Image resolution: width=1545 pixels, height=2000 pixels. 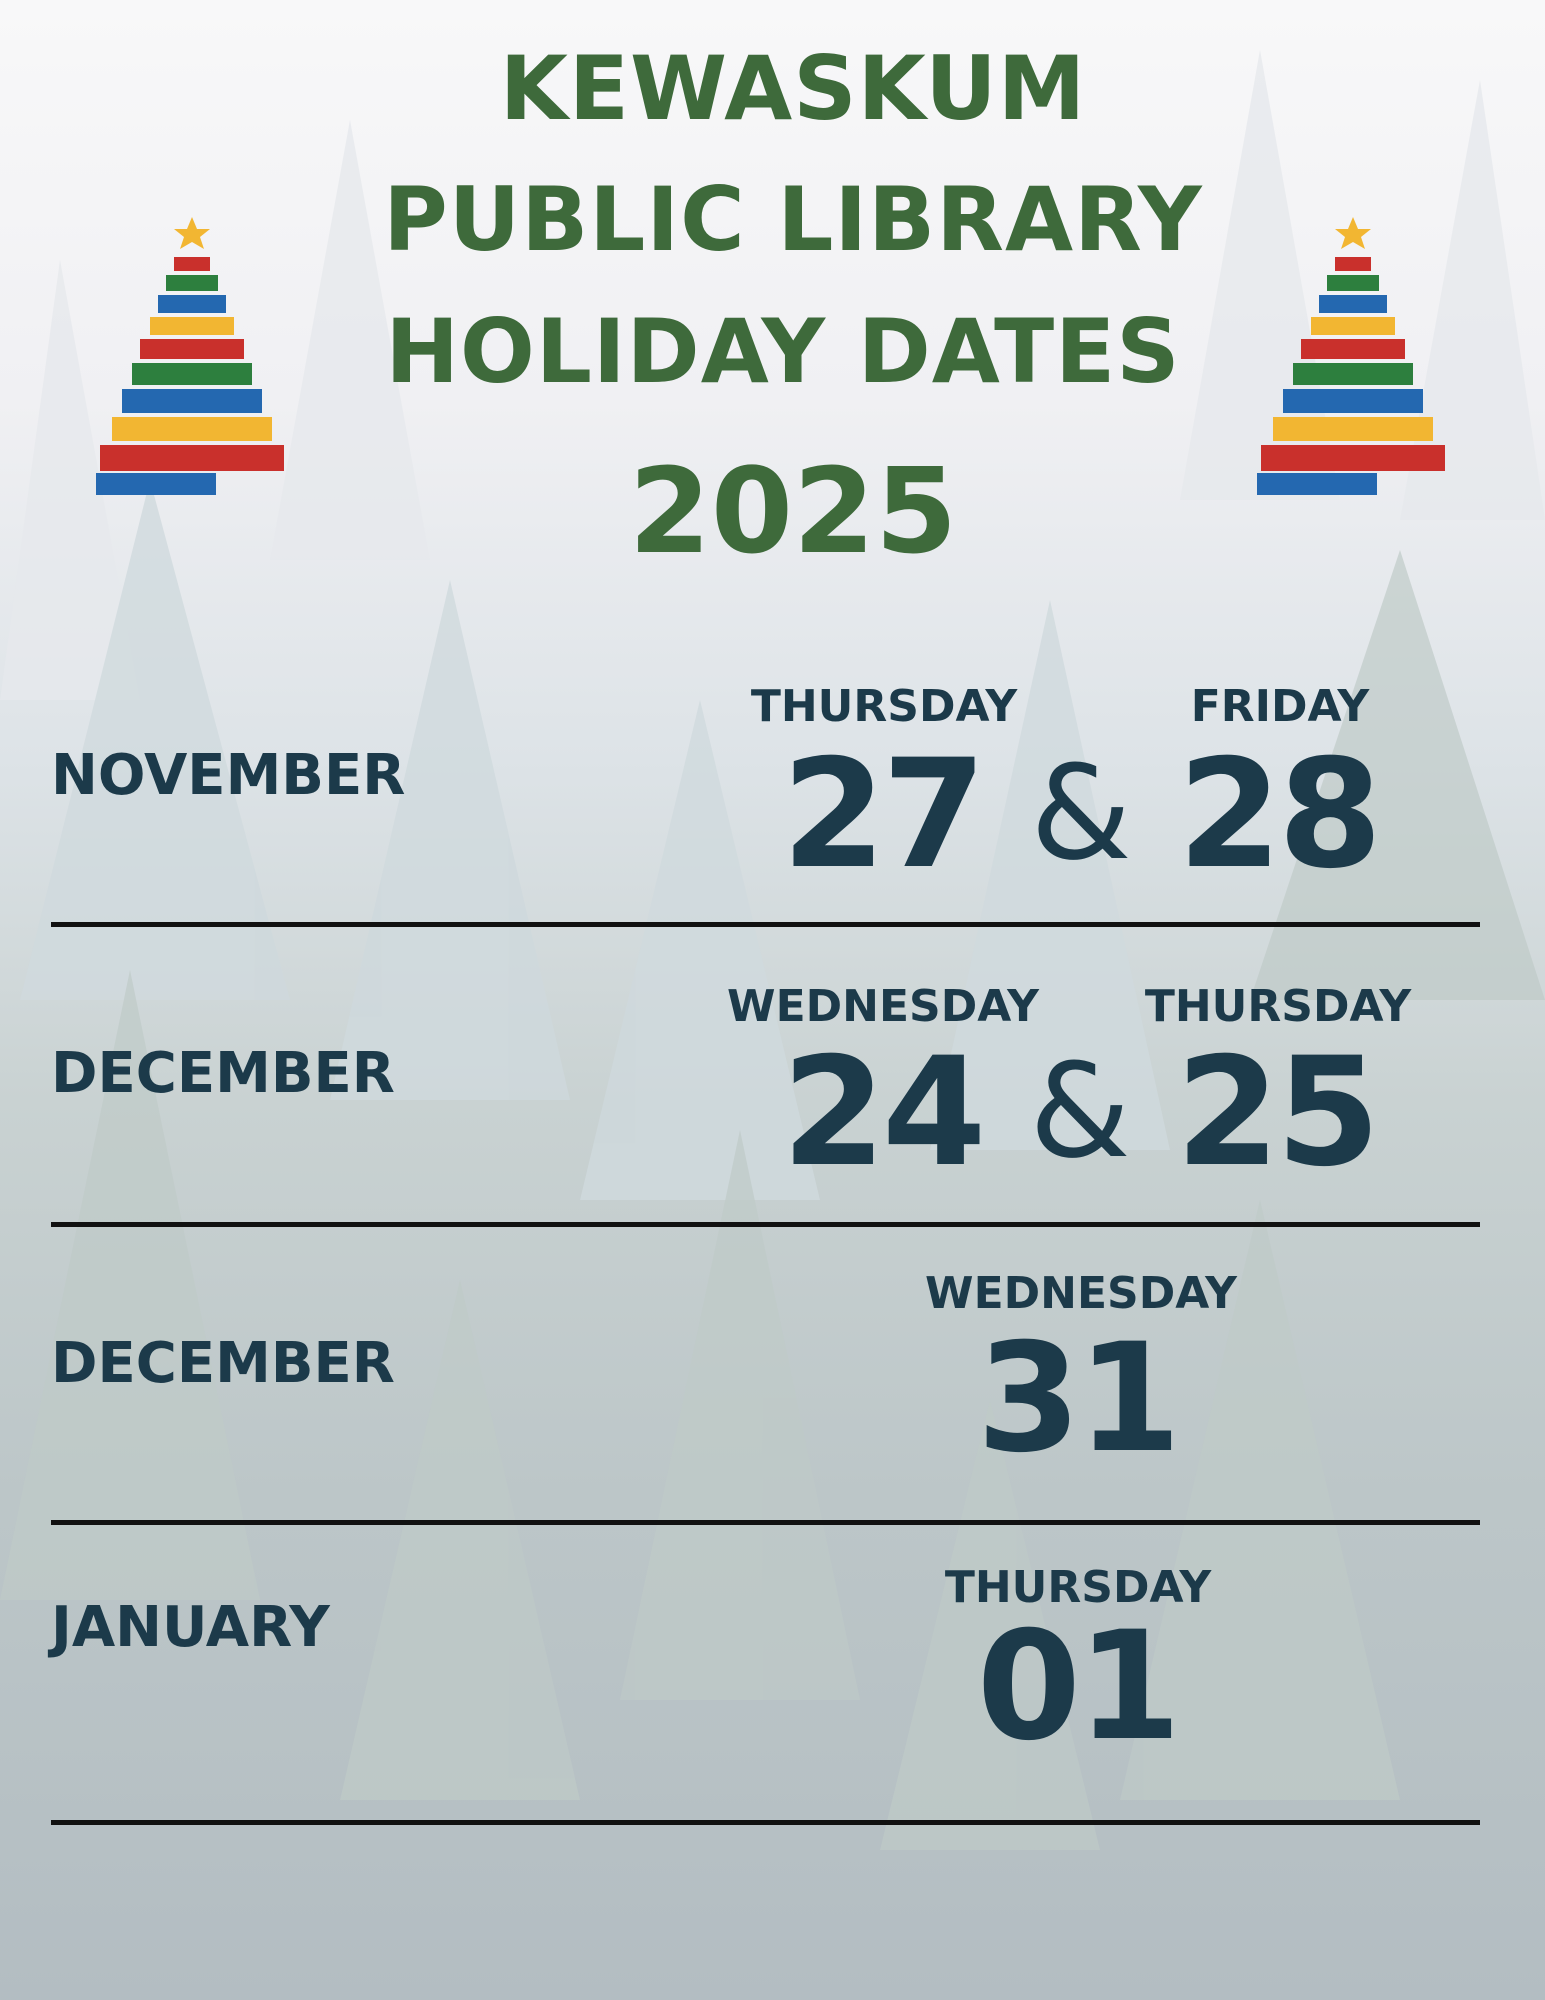 What do you see at coordinates (1280, 815) in the screenshot?
I see `date-number: 28` at bounding box center [1280, 815].